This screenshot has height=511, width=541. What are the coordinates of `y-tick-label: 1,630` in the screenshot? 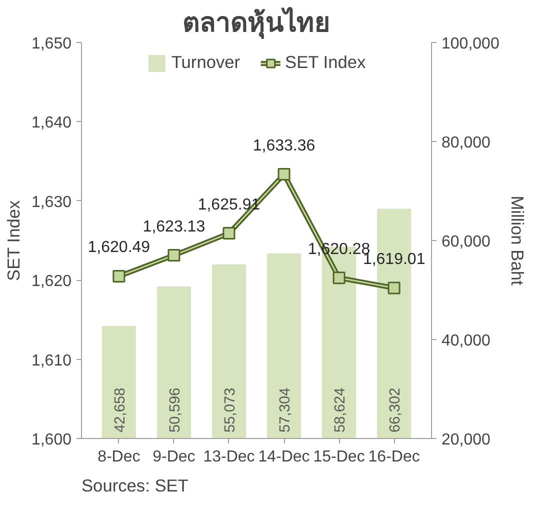 It's located at (51, 202).